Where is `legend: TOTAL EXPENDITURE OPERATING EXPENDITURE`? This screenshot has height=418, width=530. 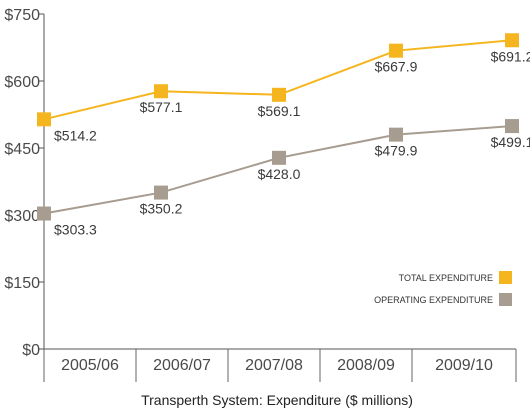 legend: TOTAL EXPENDITURE OPERATING EXPENDITURE is located at coordinates (443, 288).